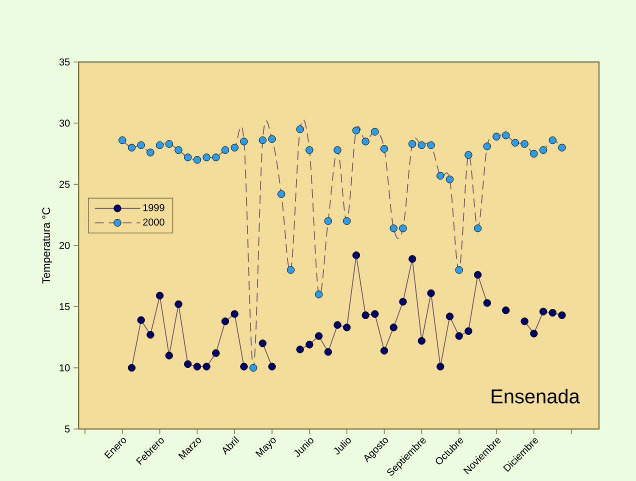  Describe the element at coordinates (65, 184) in the screenshot. I see `y-tick-label: 25` at that location.